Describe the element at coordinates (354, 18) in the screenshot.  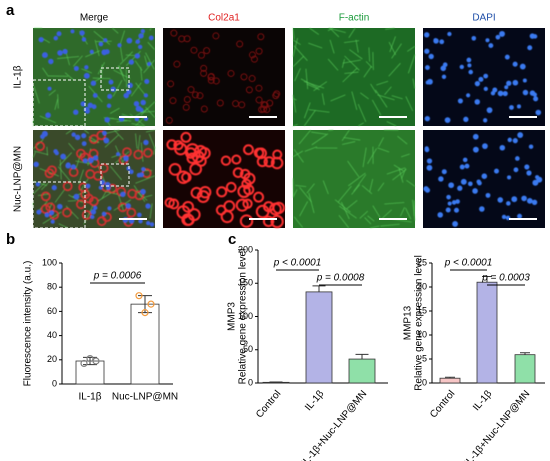
I see `column-header: F-actin` at that location.